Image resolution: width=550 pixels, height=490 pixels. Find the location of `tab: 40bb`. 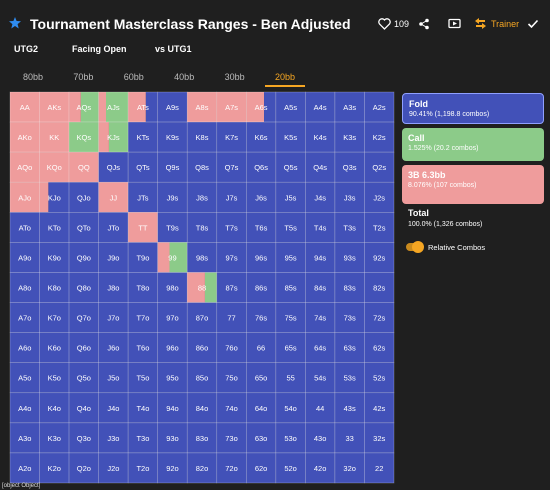

tab: 40bb is located at coordinates (184, 77).